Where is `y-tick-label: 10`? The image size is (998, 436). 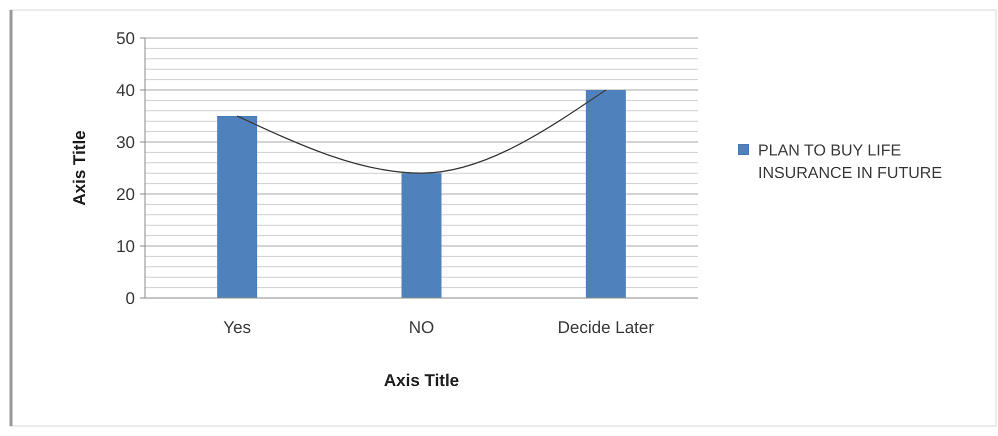 y-tick-label: 10 is located at coordinates (125, 246).